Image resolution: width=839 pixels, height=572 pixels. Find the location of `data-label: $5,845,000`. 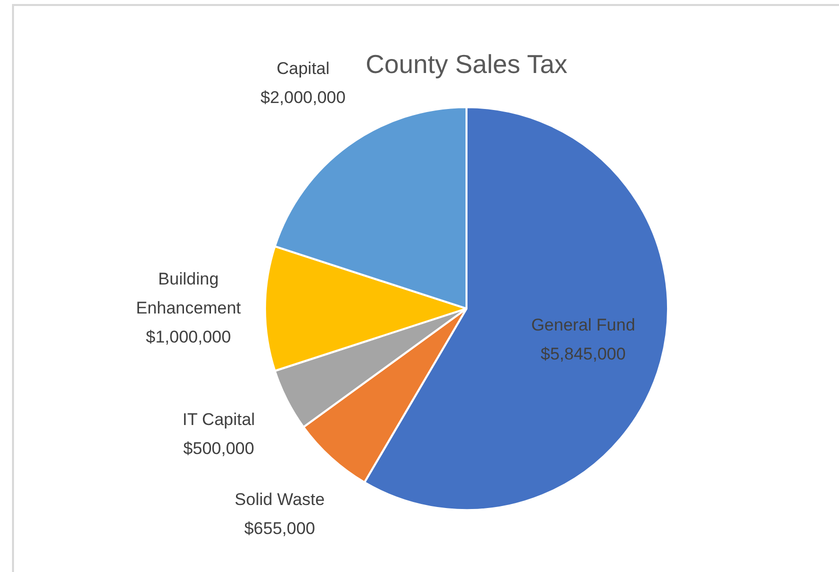

data-label: $5,845,000 is located at coordinates (583, 354).